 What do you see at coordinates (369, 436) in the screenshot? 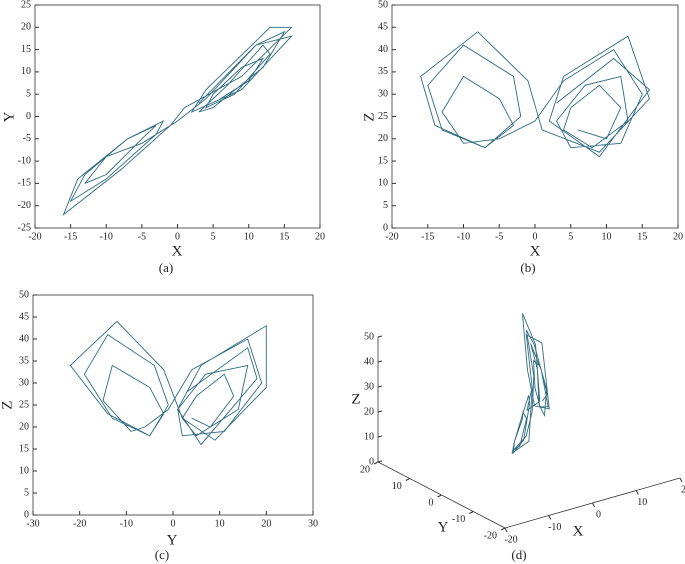
I see `z-tick-label: 10` at bounding box center [369, 436].